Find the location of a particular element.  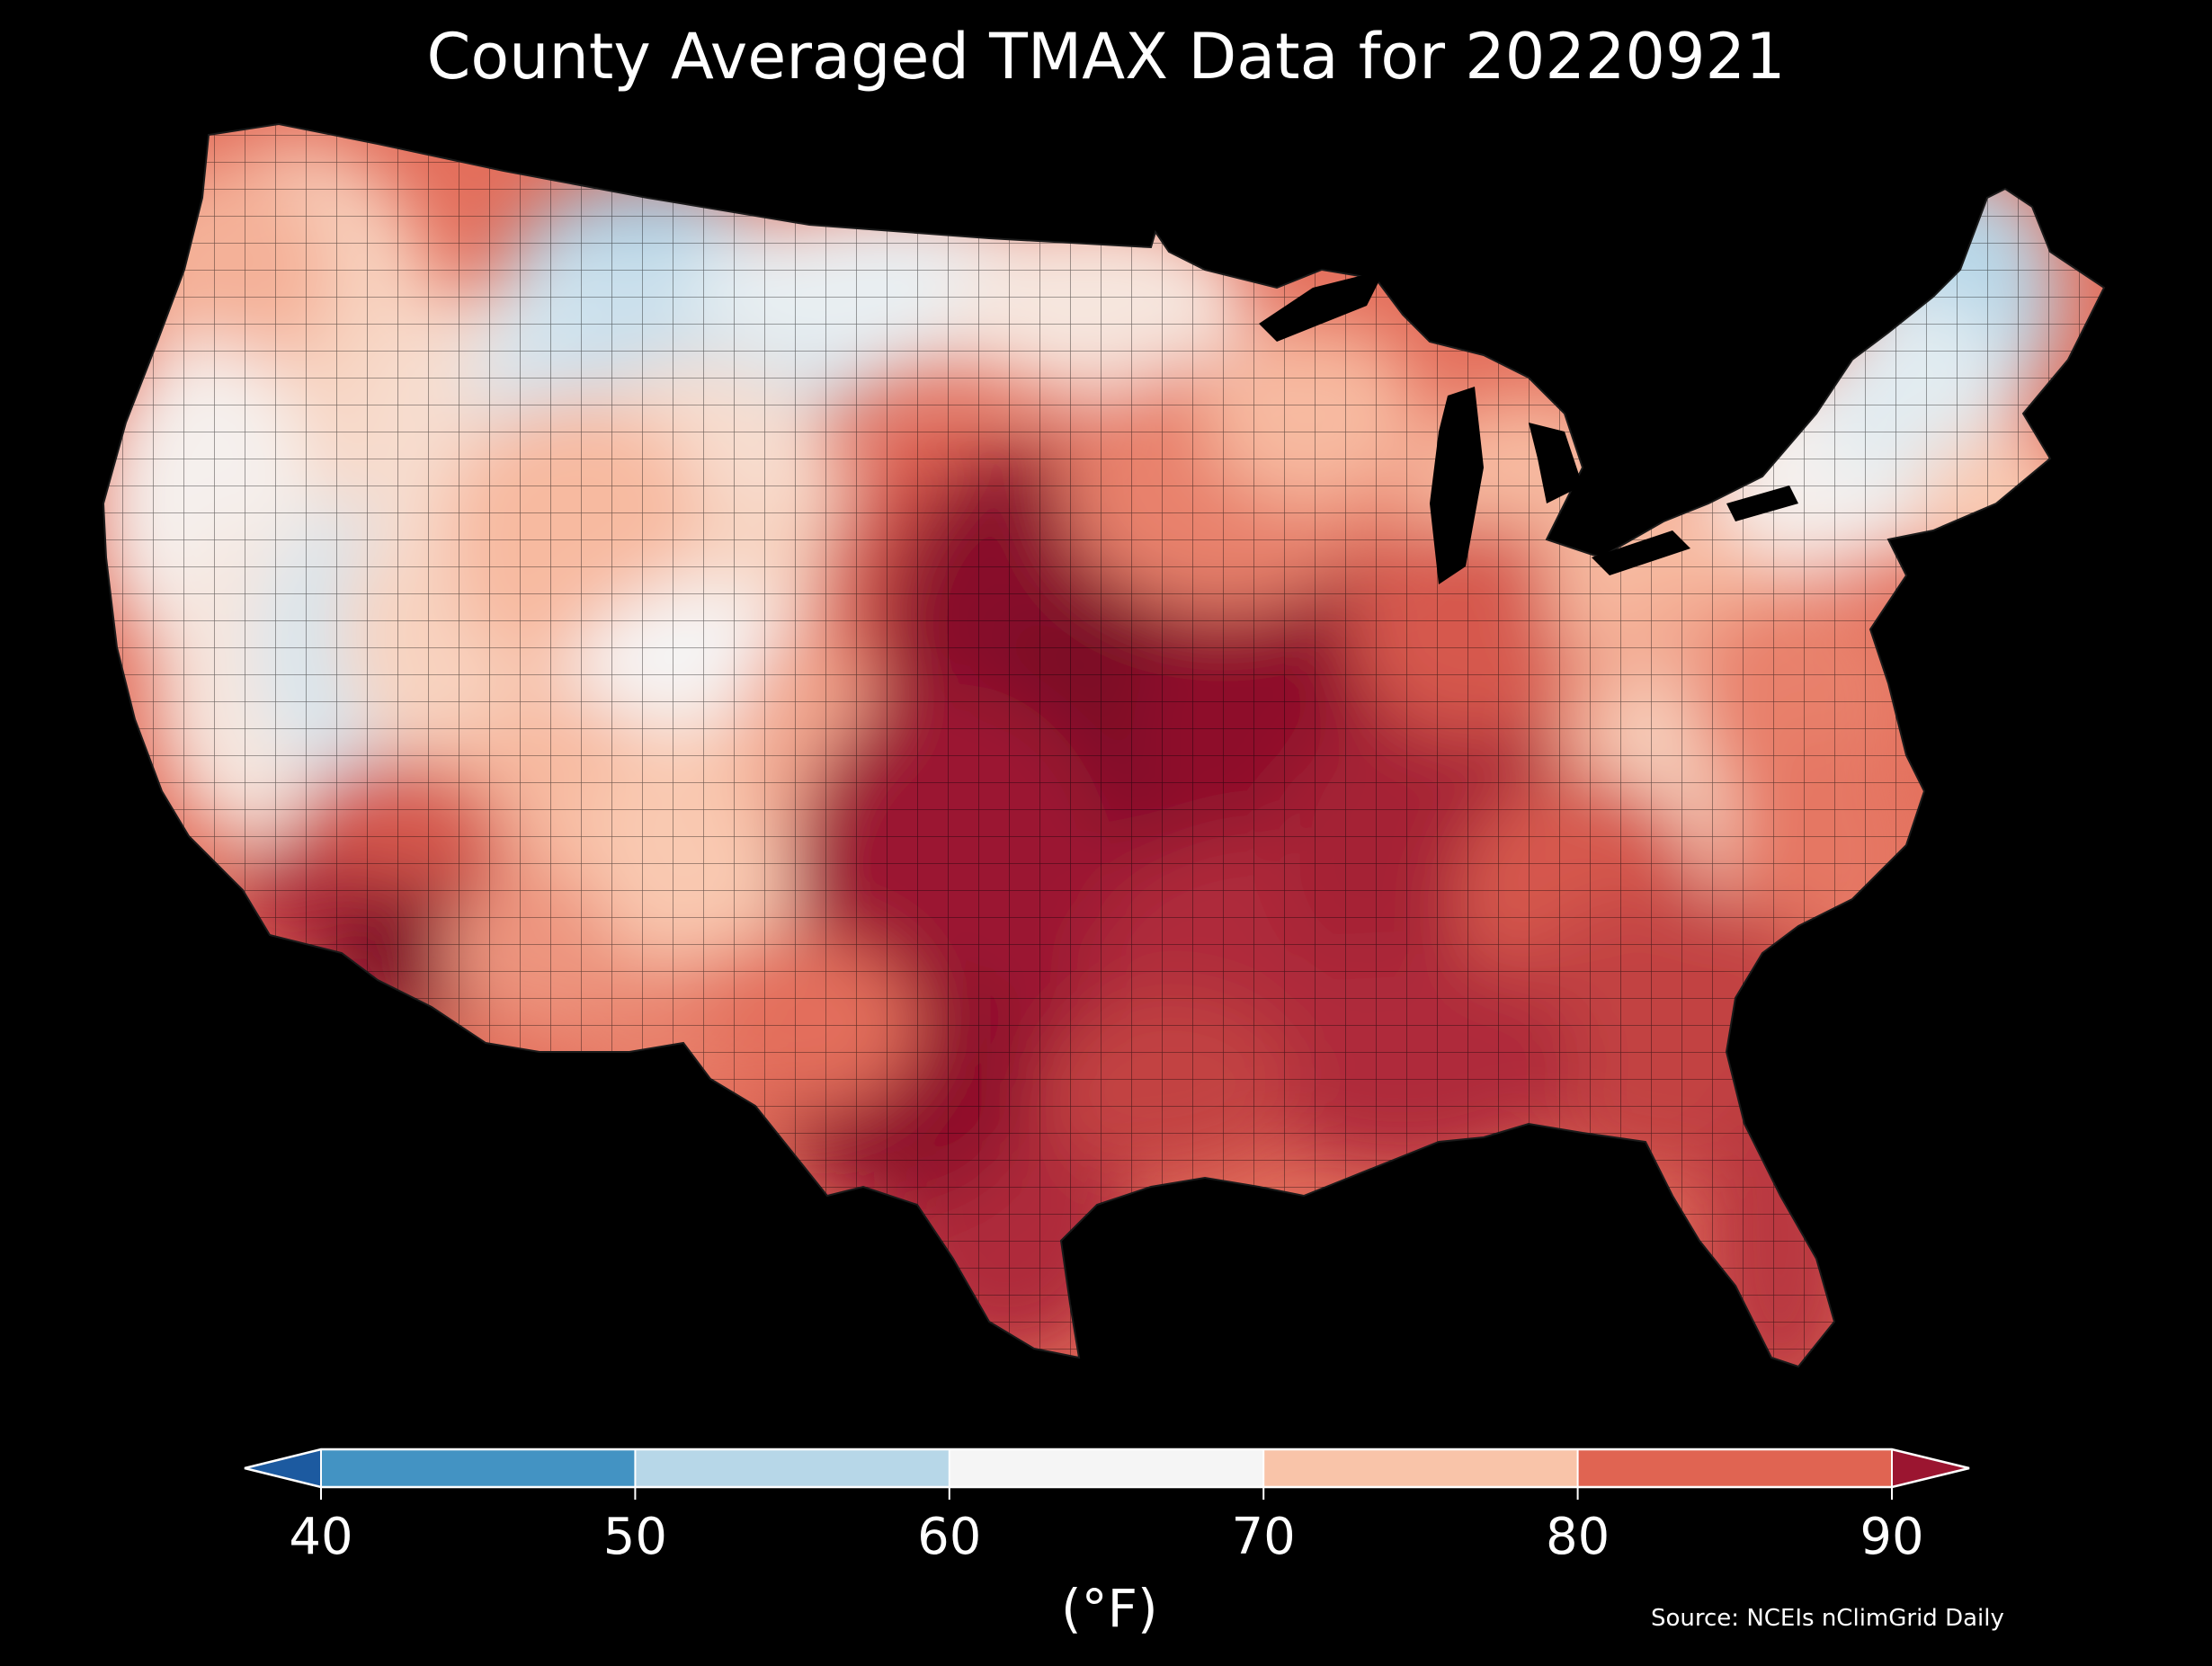

great-lakes is located at coordinates (1528, 427).